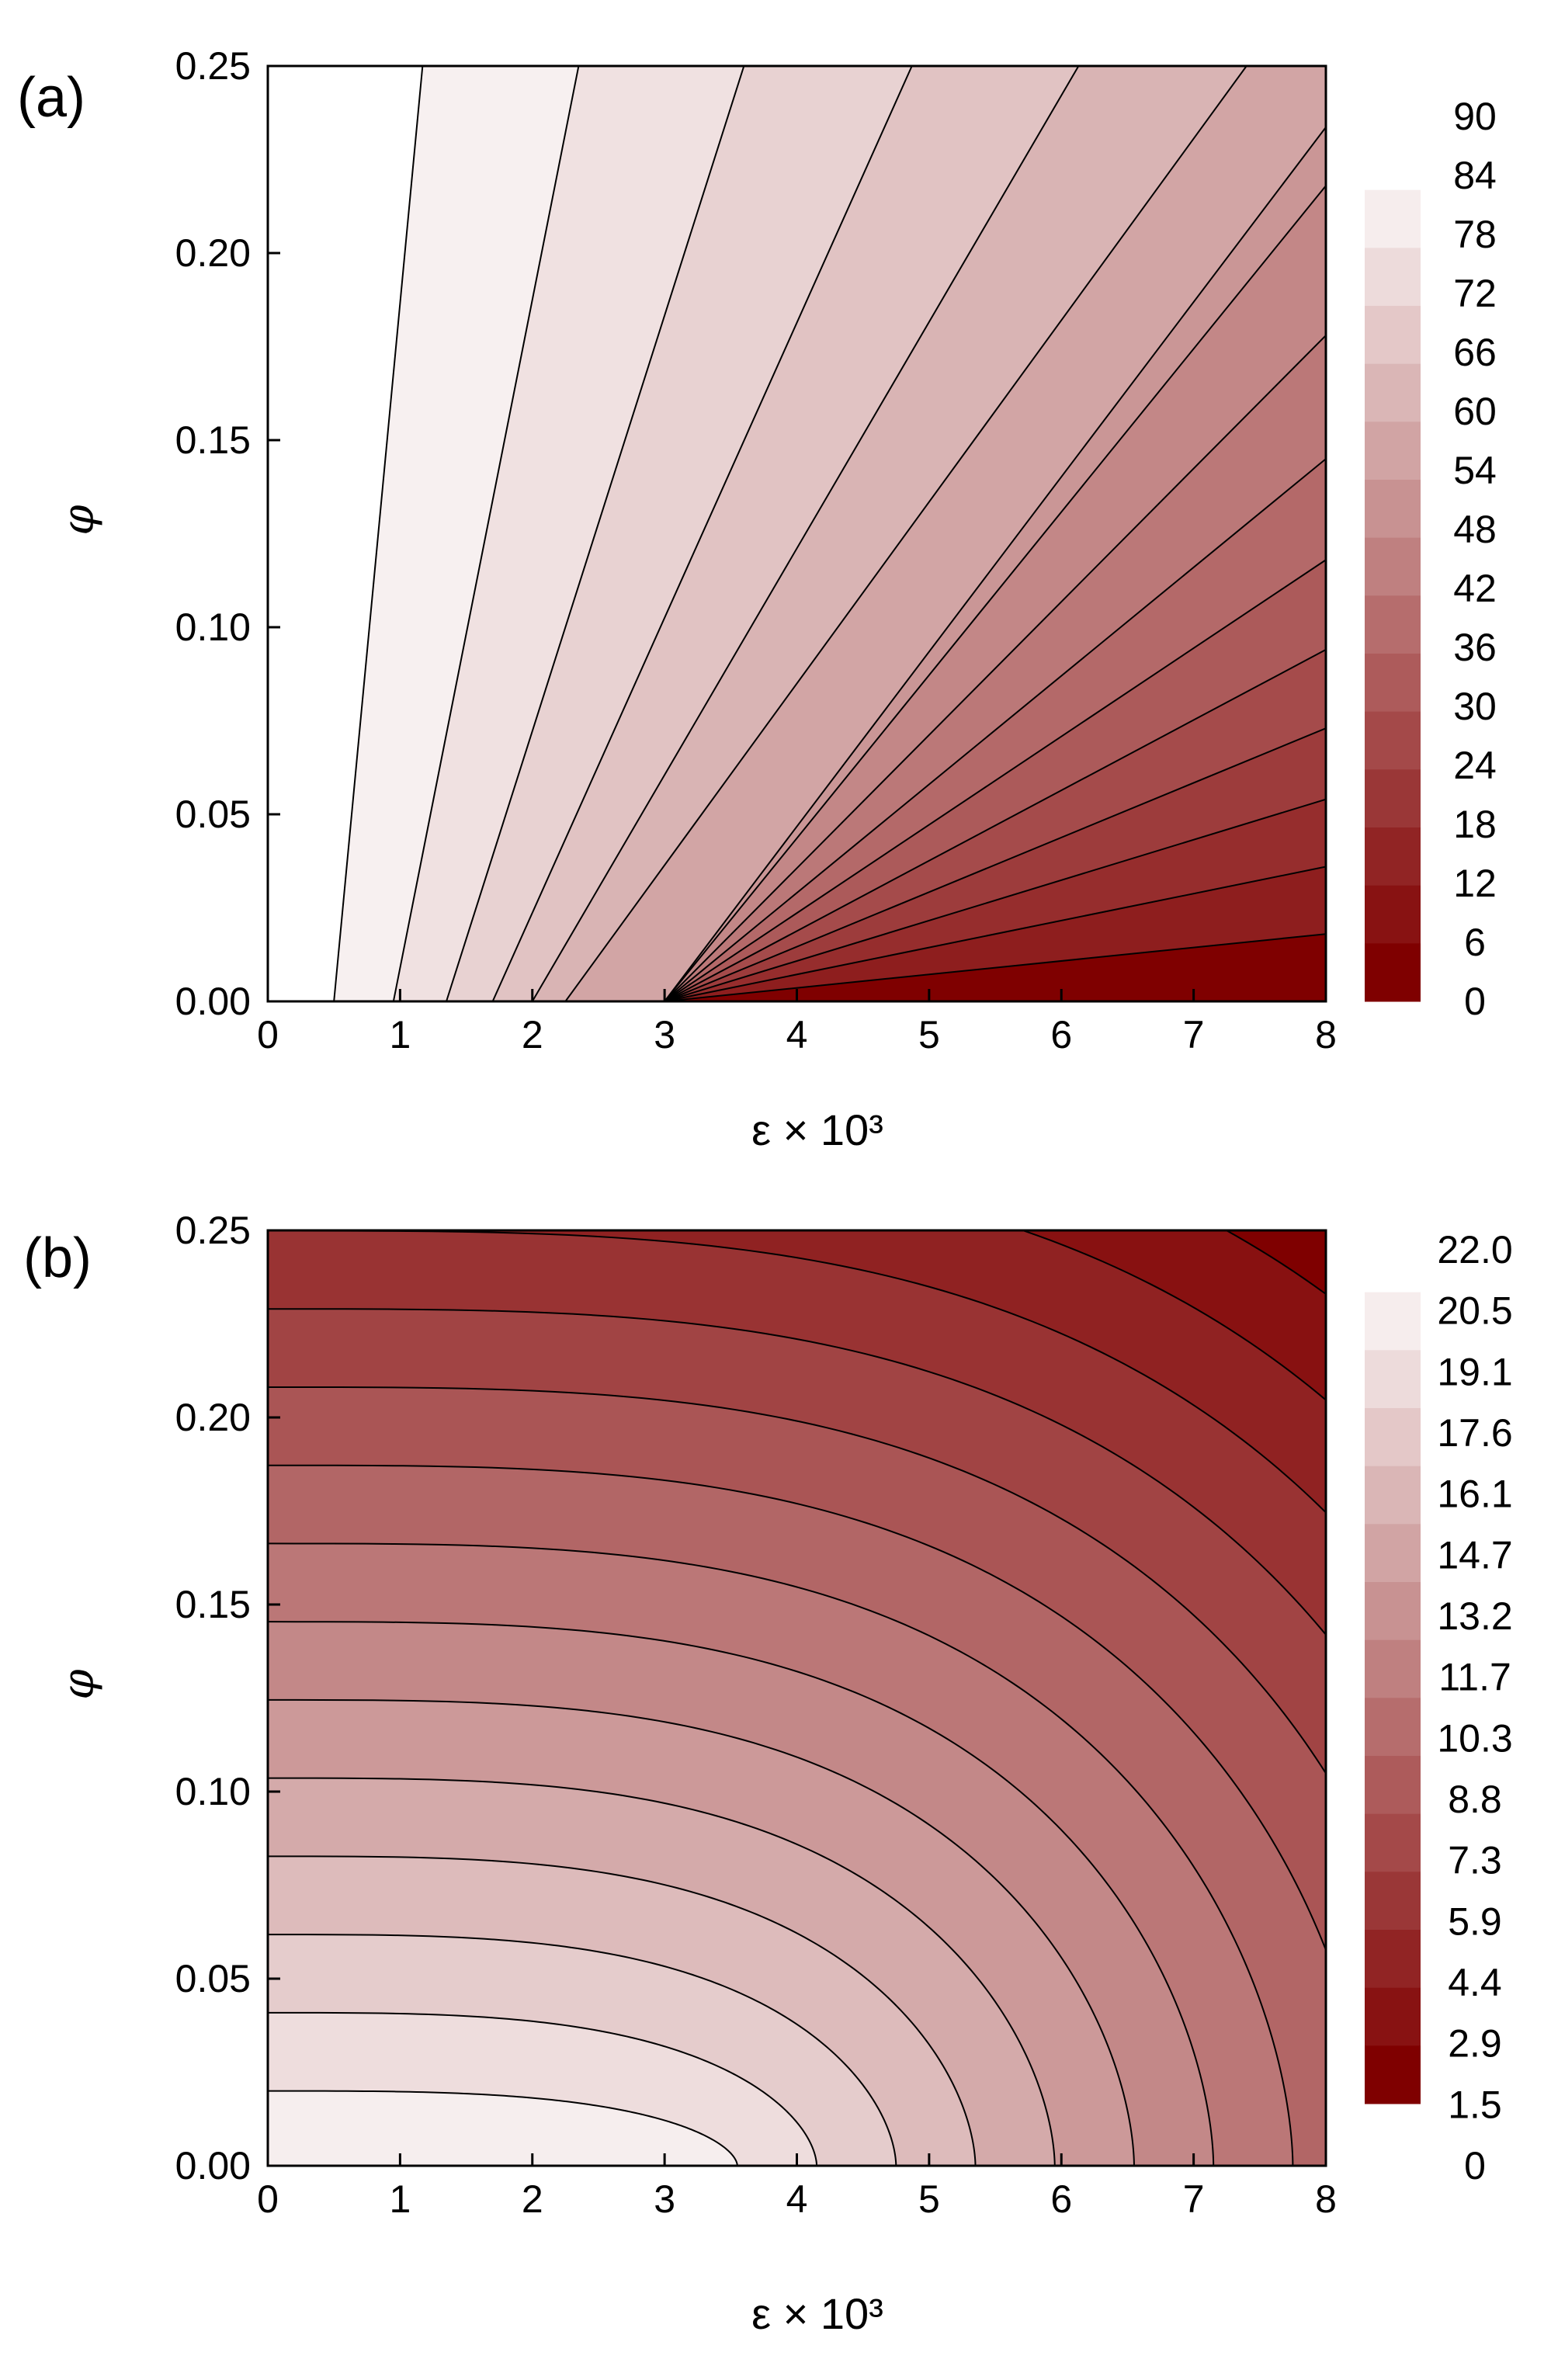  I want to click on colorbar-label: 8.8, so click(1475, 1799).